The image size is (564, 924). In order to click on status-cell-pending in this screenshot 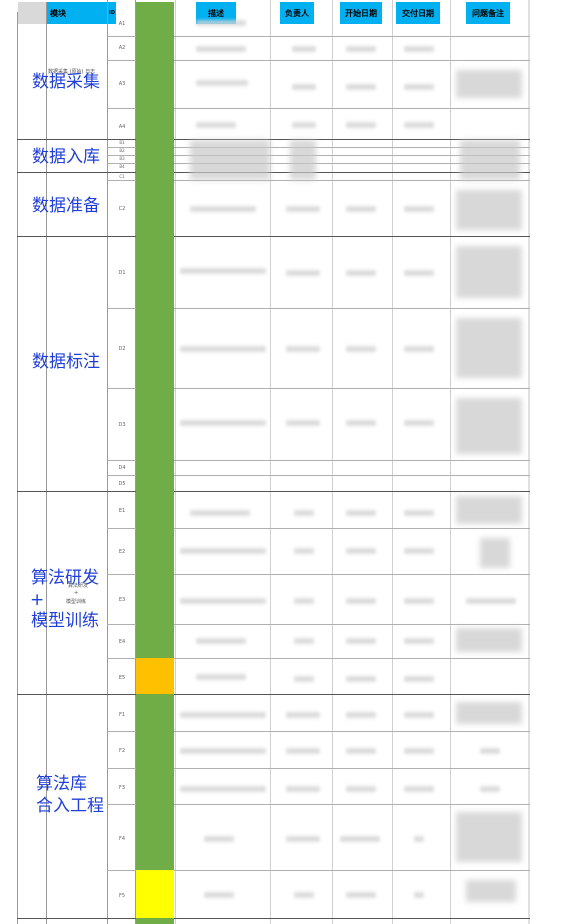, I will do `click(155, 894)`.